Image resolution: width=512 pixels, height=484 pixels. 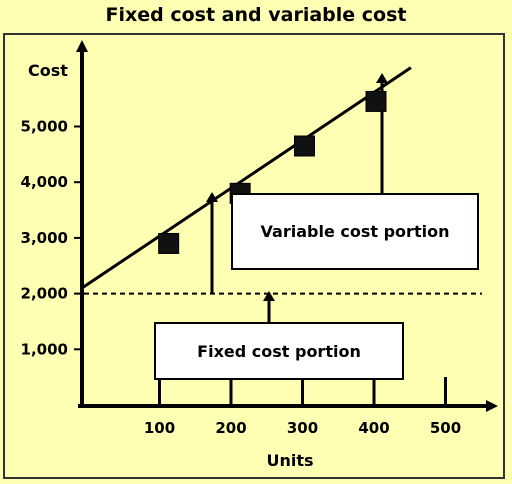 I want to click on variable-cost-label: Variable cost portion, so click(x=355, y=231).